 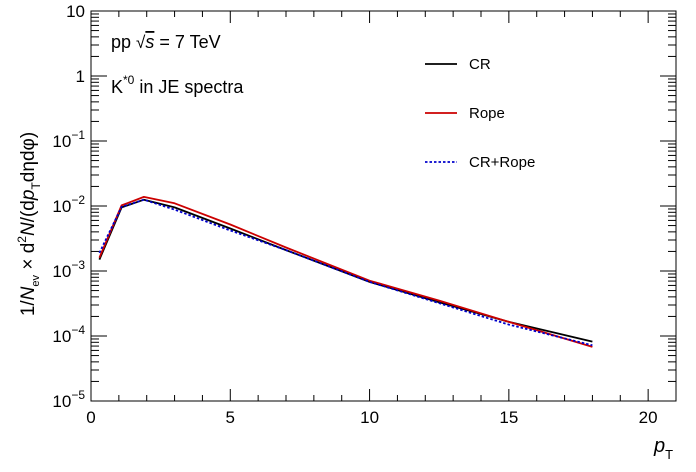 I want to click on annotation: pp √s = 7 TeV K*0 in JE spectra, so click(x=177, y=64).